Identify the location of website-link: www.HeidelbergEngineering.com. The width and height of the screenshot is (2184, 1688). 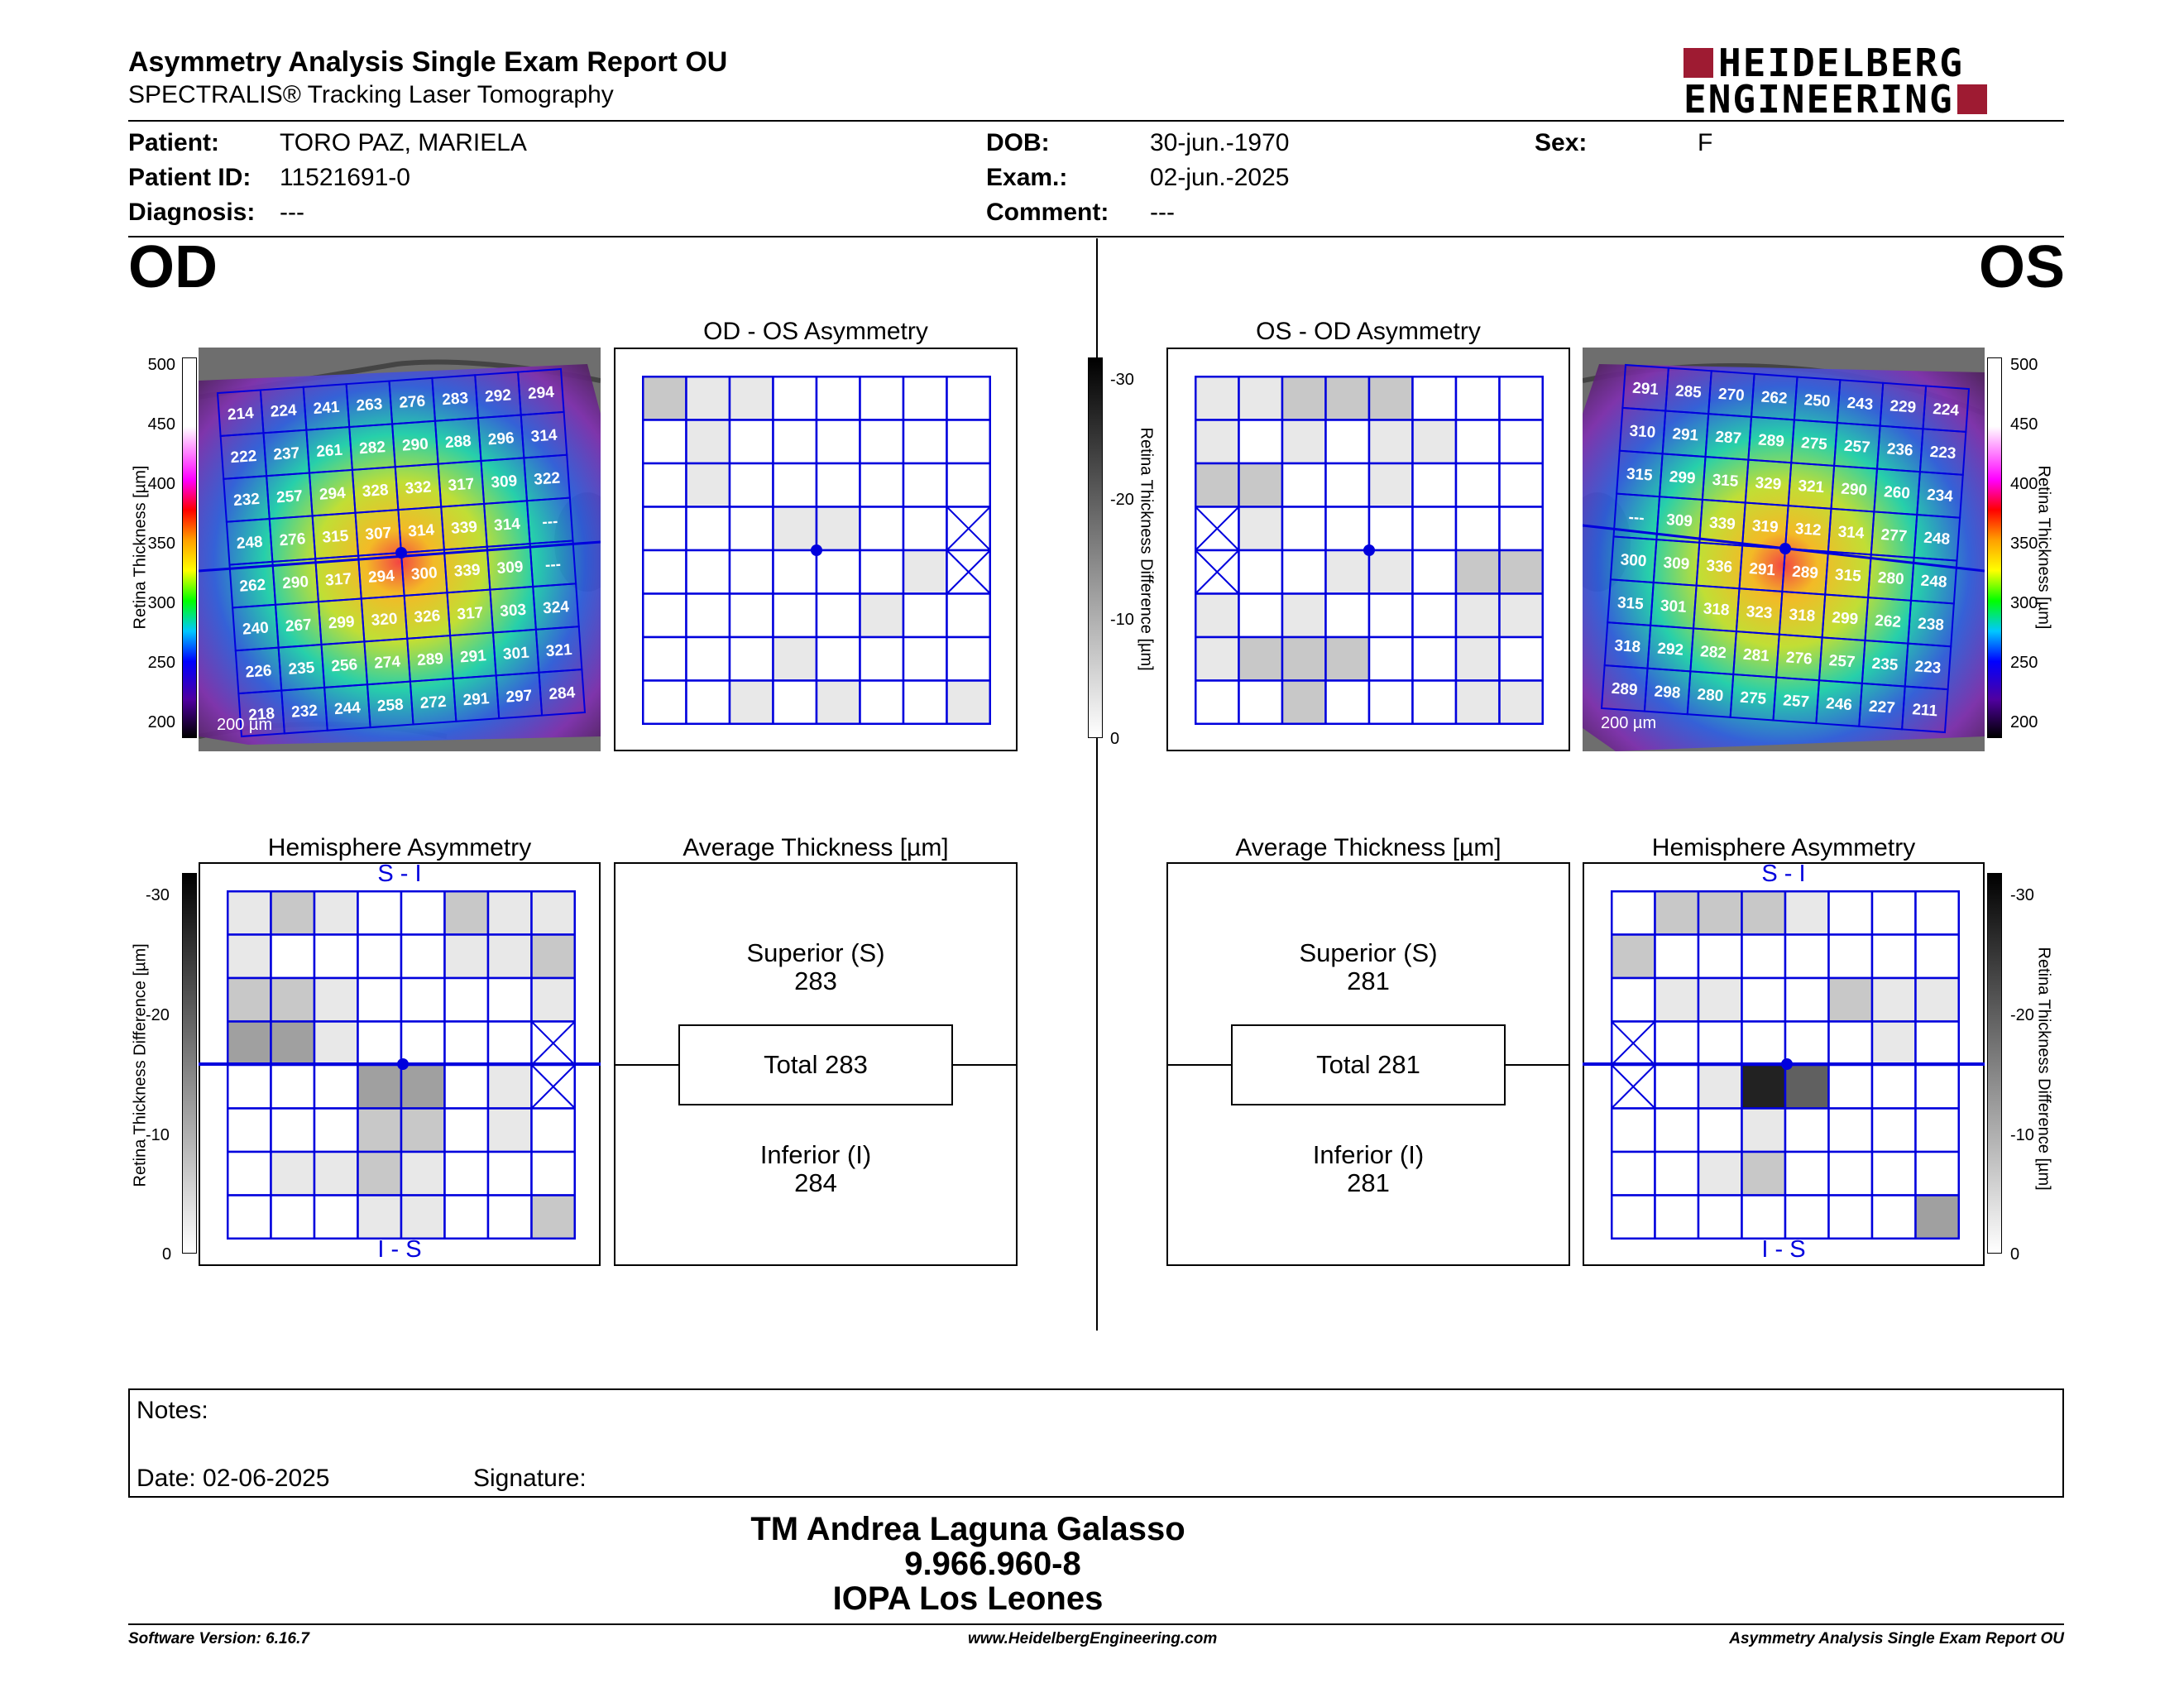
(1093, 1638).